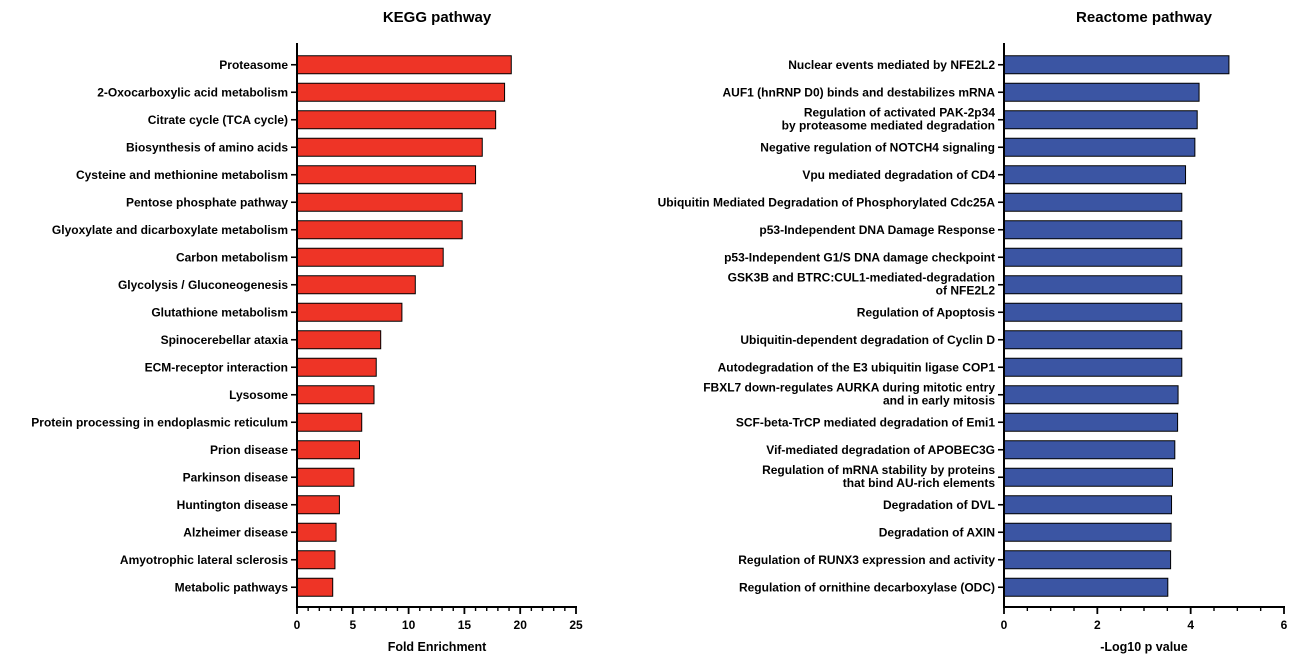  Describe the element at coordinates (1190, 625) in the screenshot. I see `reactome-x-tick-label: 4` at that location.